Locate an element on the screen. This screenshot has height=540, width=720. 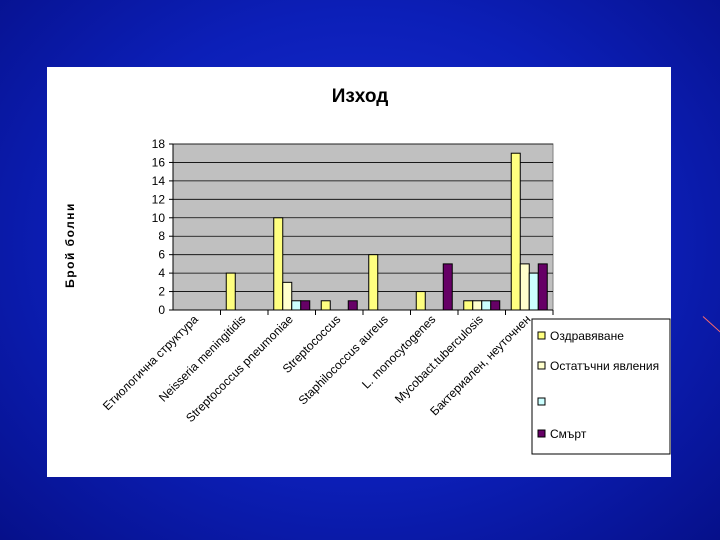
y-tick-label: 2 is located at coordinates (161, 292).